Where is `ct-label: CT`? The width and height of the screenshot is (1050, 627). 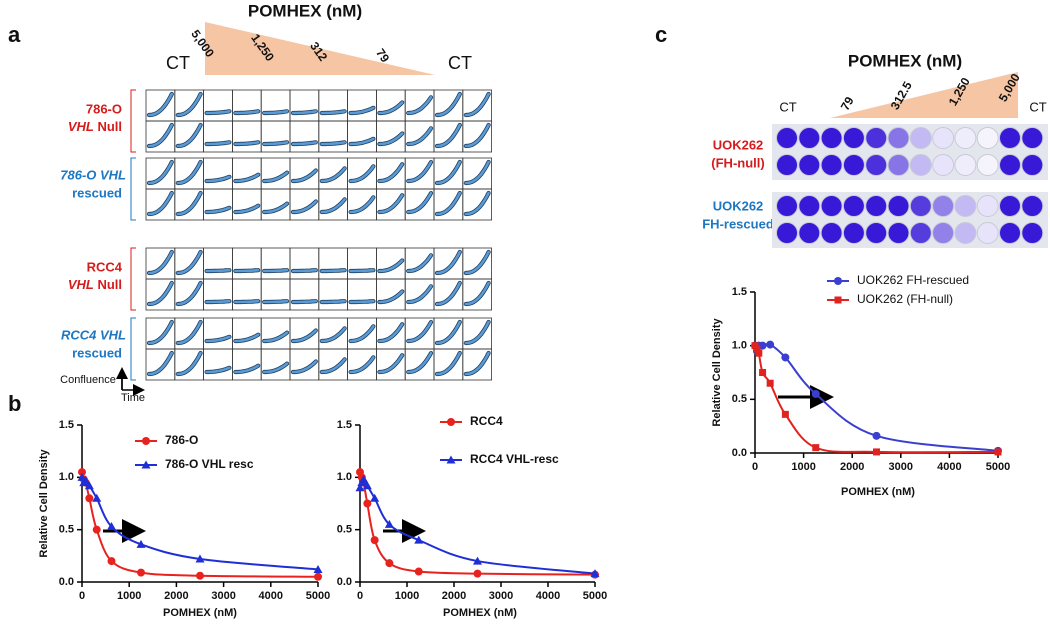
ct-label: CT is located at coordinates (1037, 106).